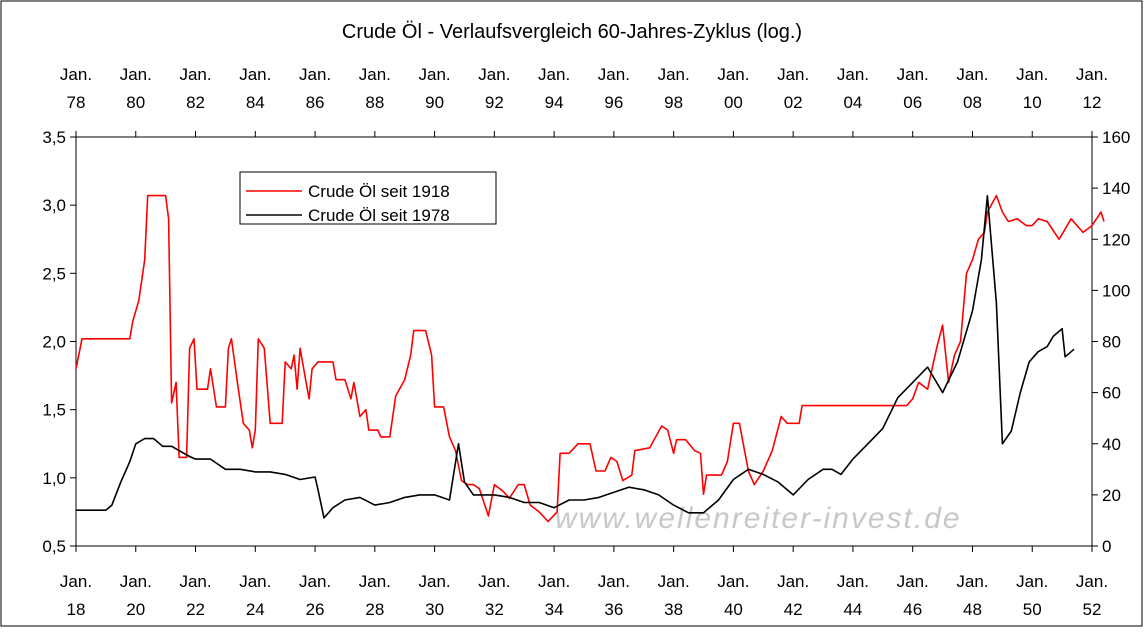 The image size is (1144, 633). Describe the element at coordinates (435, 88) in the screenshot. I see `x2-tick-label: Jan. 90` at that location.